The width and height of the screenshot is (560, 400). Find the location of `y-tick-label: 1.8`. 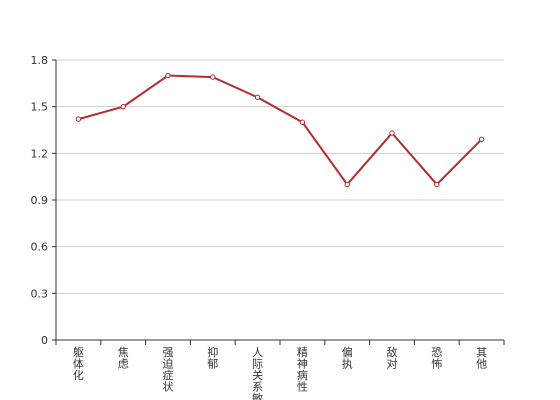

y-tick-label: 1.8 is located at coordinates (40, 60).